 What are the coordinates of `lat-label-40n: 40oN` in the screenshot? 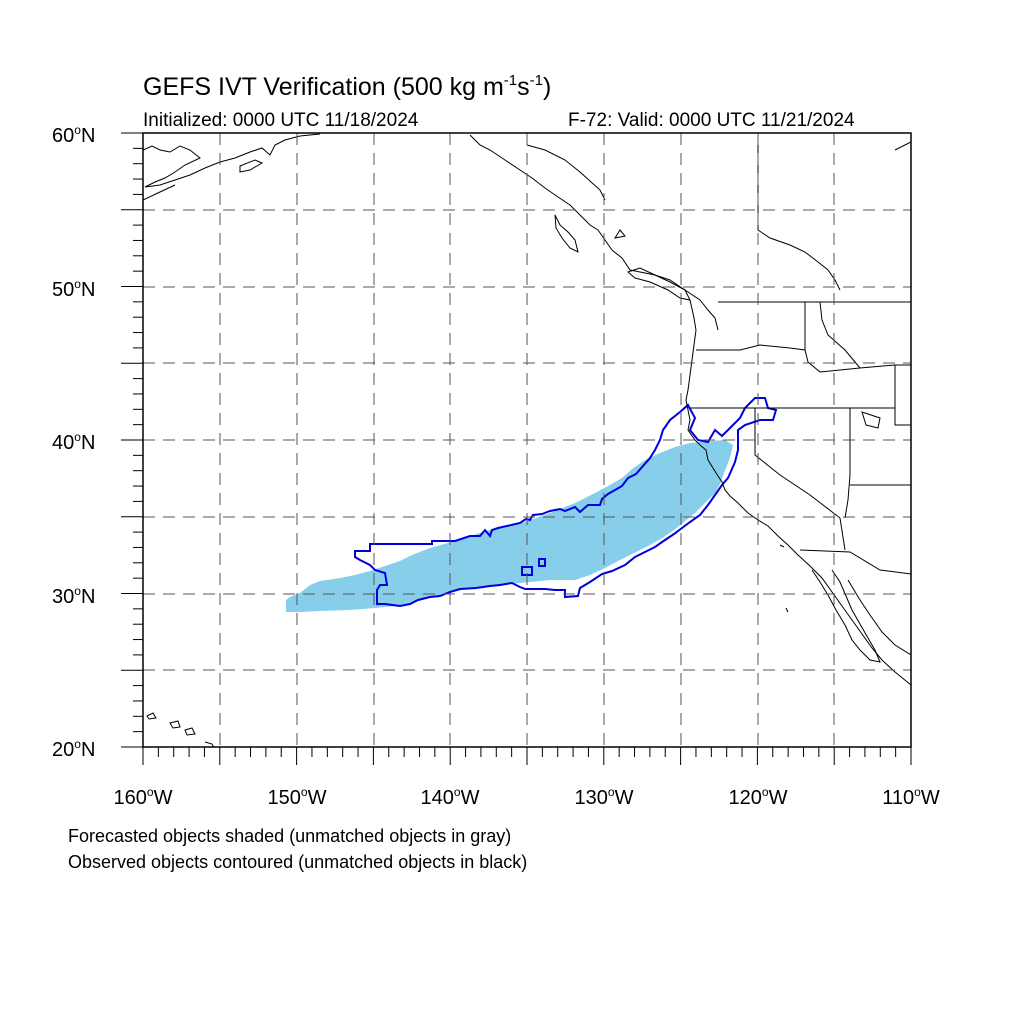 It's located at (74, 442).